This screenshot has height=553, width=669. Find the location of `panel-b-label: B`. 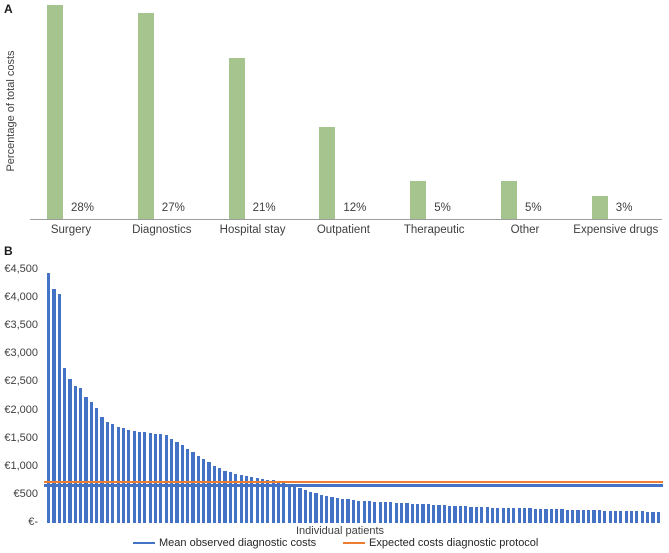

panel-b-label: B is located at coordinates (8, 251).